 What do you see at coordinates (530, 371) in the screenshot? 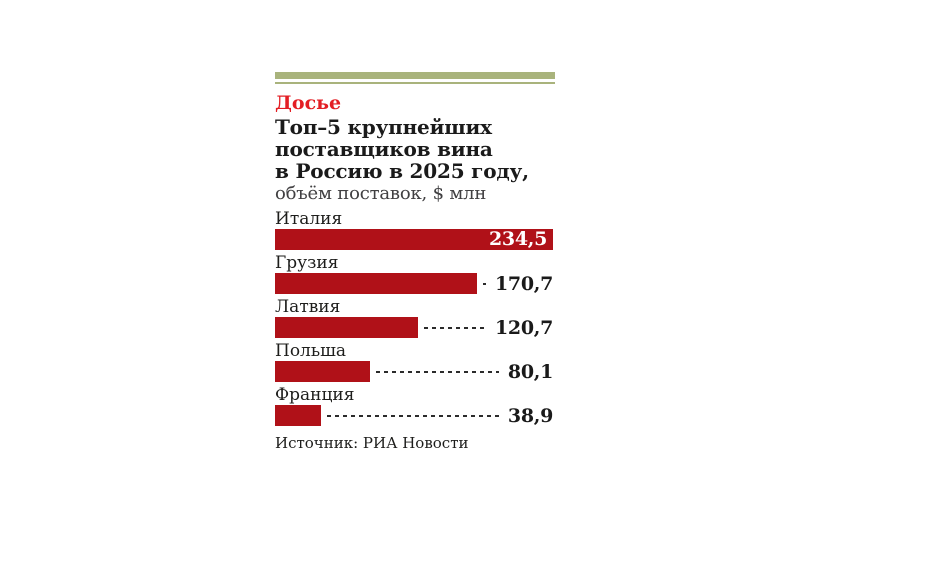
I see `bar-value: 80,1` at bounding box center [530, 371].